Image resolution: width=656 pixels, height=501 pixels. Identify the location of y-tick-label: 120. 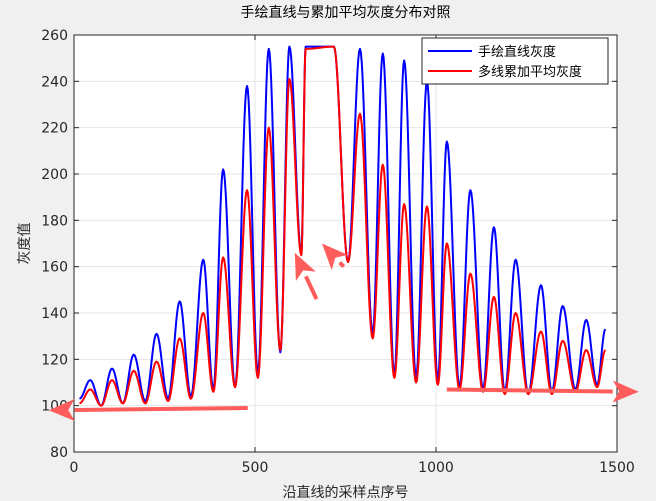
(54, 360).